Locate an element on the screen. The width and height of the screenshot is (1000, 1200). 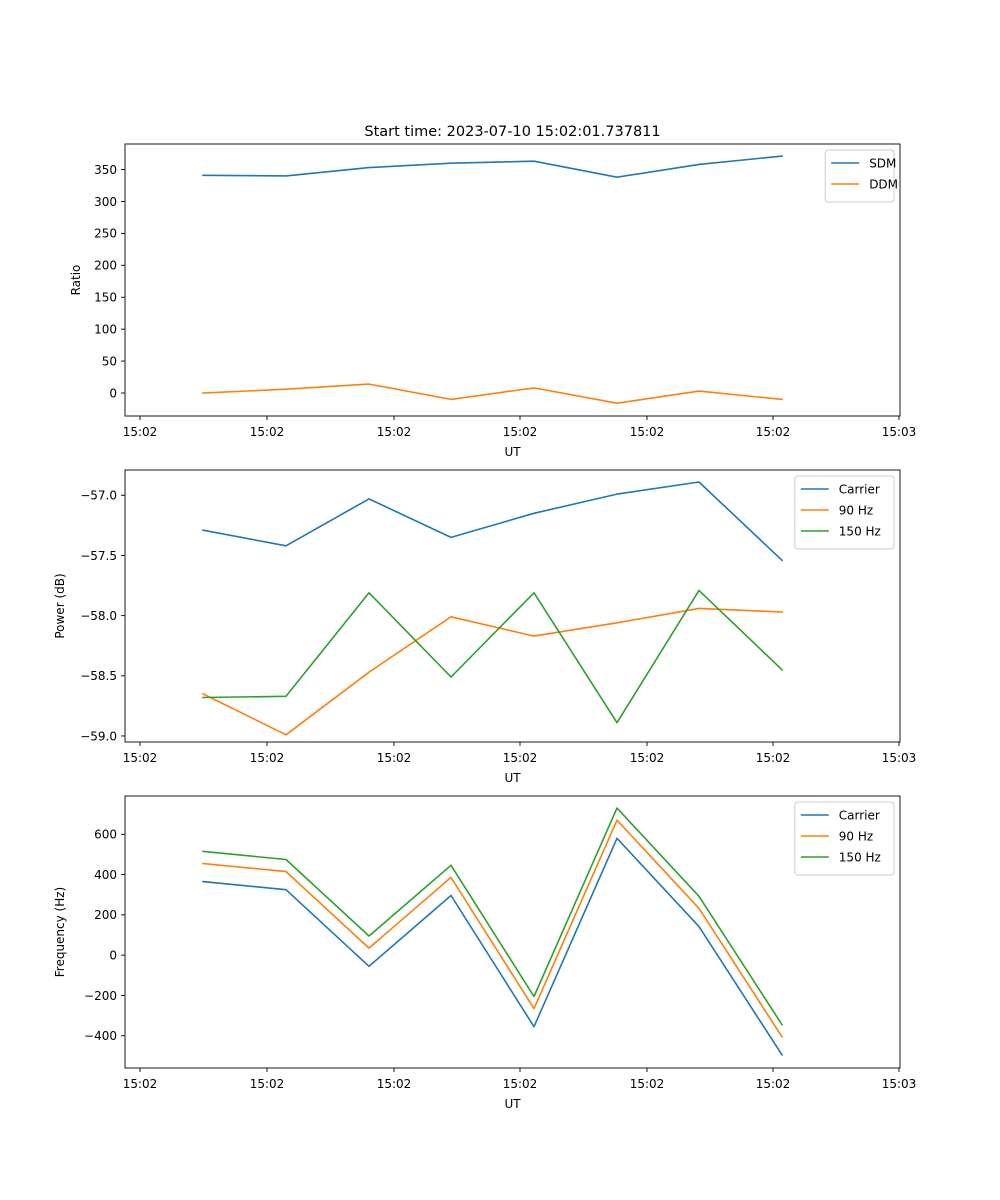
y-tick-label: 150 is located at coordinates (105, 298).